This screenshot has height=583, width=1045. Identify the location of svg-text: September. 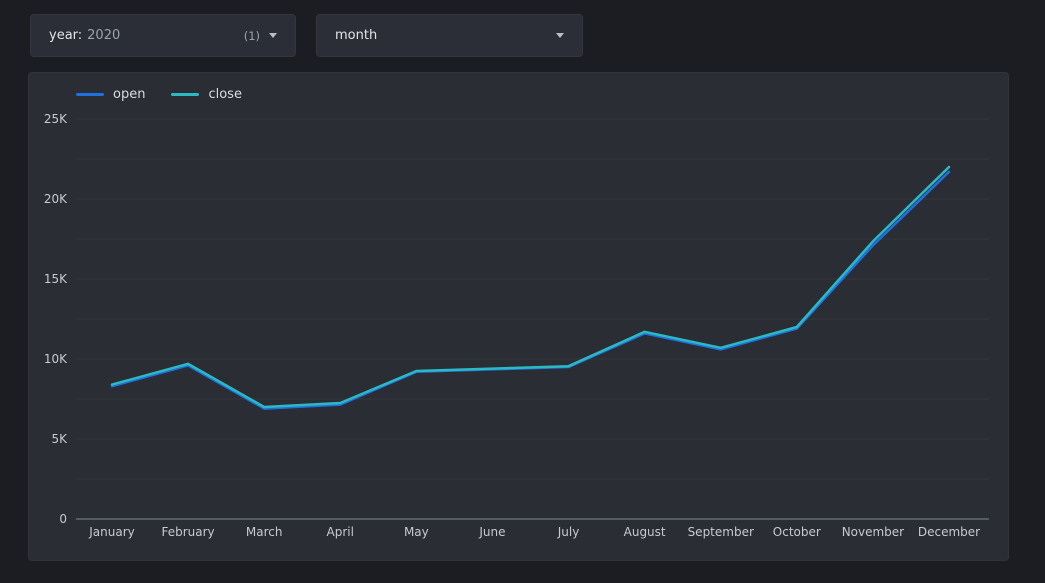
(721, 532).